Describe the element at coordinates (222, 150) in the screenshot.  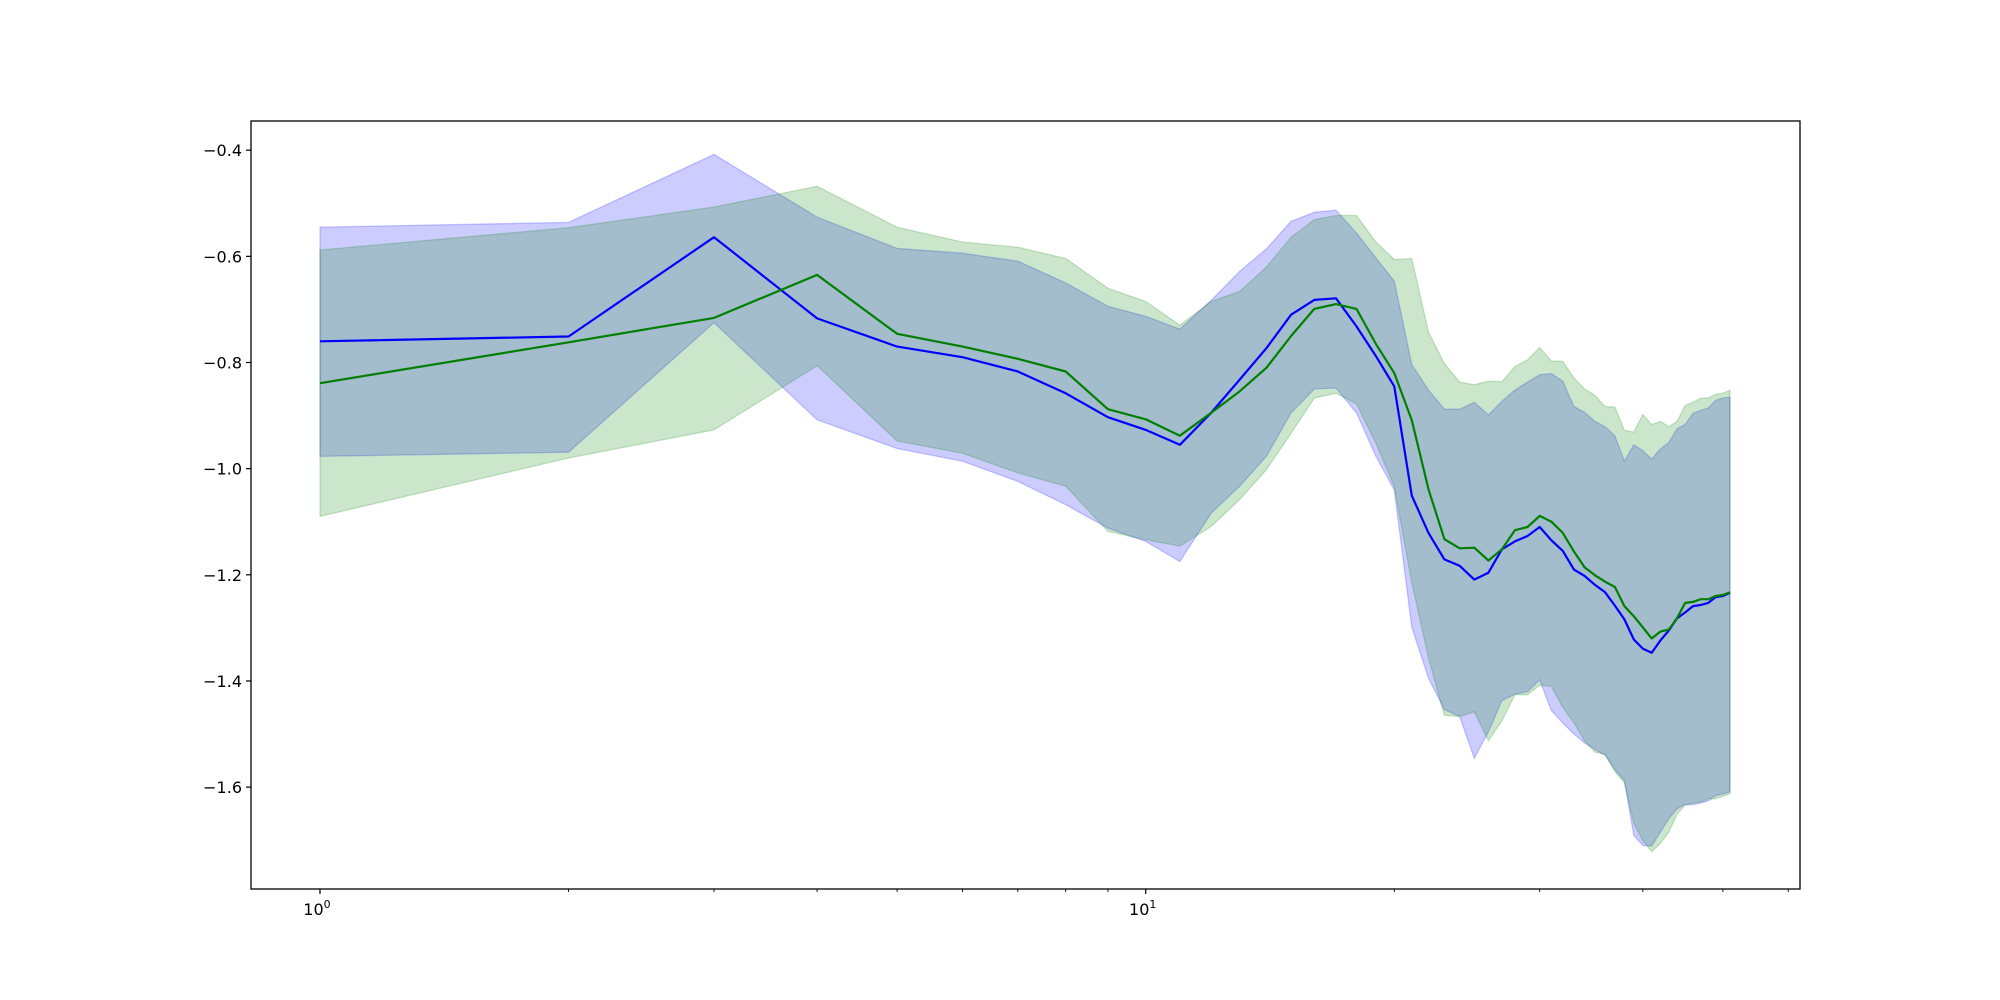
I see `y-tick-label: −0.4` at that location.